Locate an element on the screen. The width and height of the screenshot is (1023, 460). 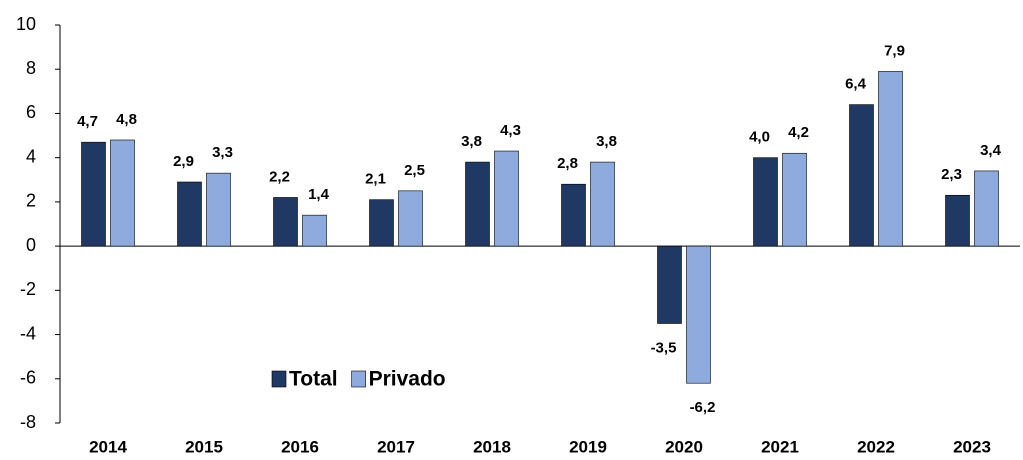
value-label: 2,3 is located at coordinates (951, 174).